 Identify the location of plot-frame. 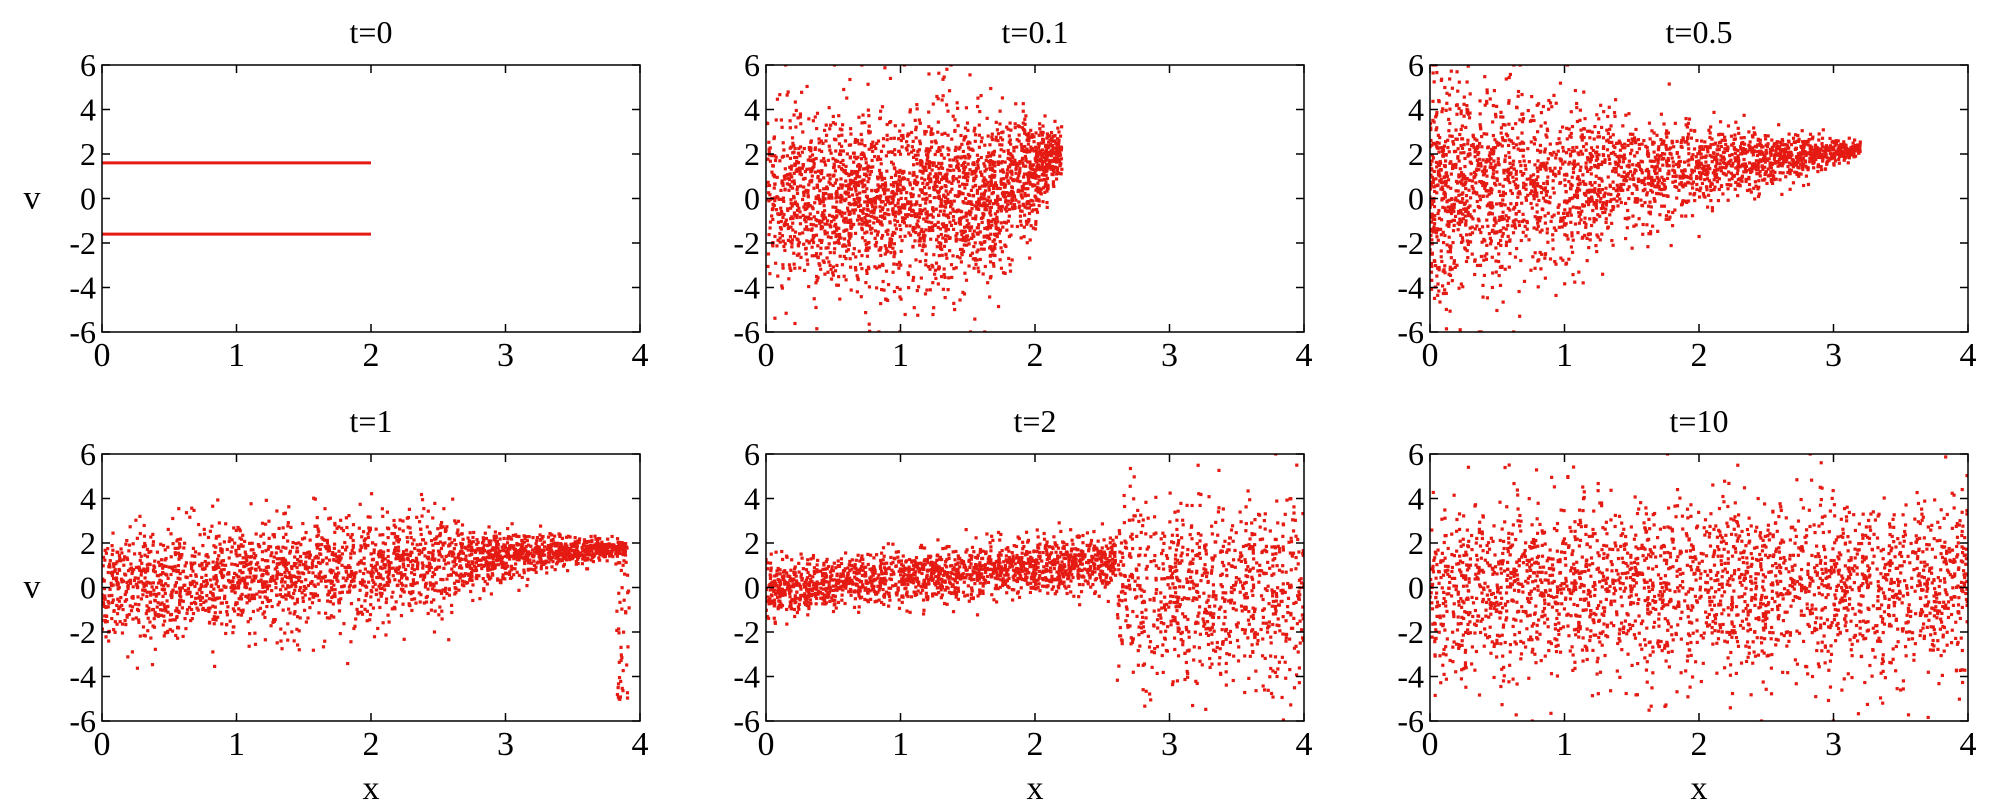
(371, 198).